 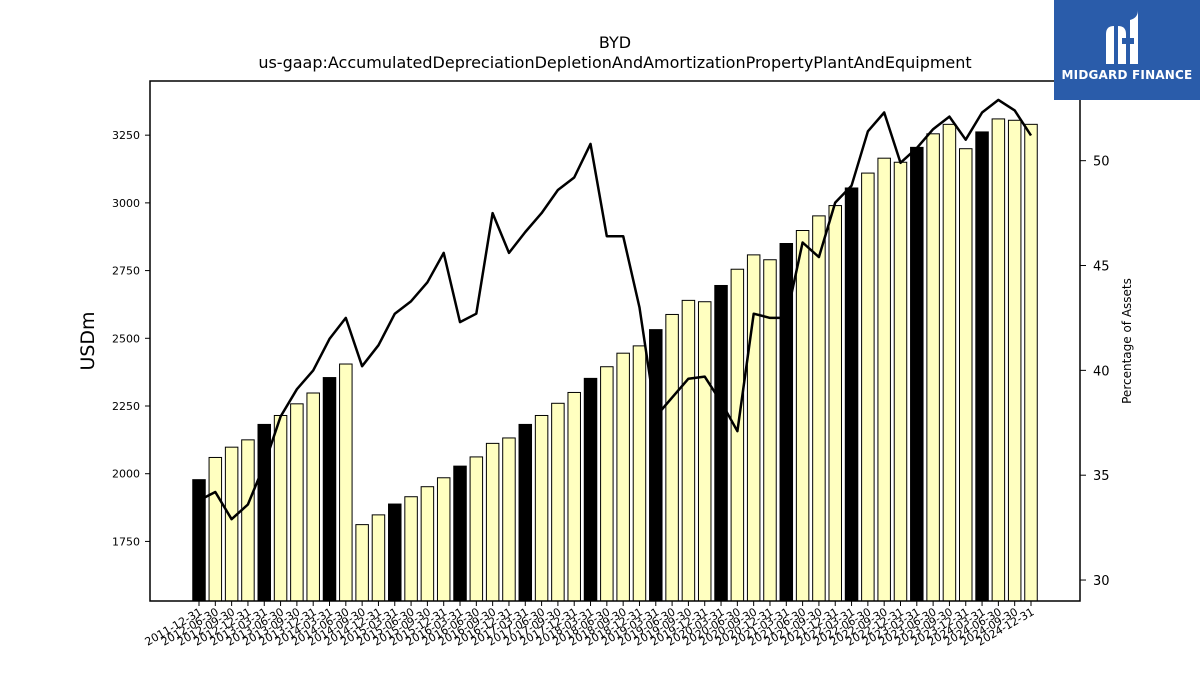 What do you see at coordinates (126, 203) in the screenshot?
I see `y-tick-label: 3000` at bounding box center [126, 203].